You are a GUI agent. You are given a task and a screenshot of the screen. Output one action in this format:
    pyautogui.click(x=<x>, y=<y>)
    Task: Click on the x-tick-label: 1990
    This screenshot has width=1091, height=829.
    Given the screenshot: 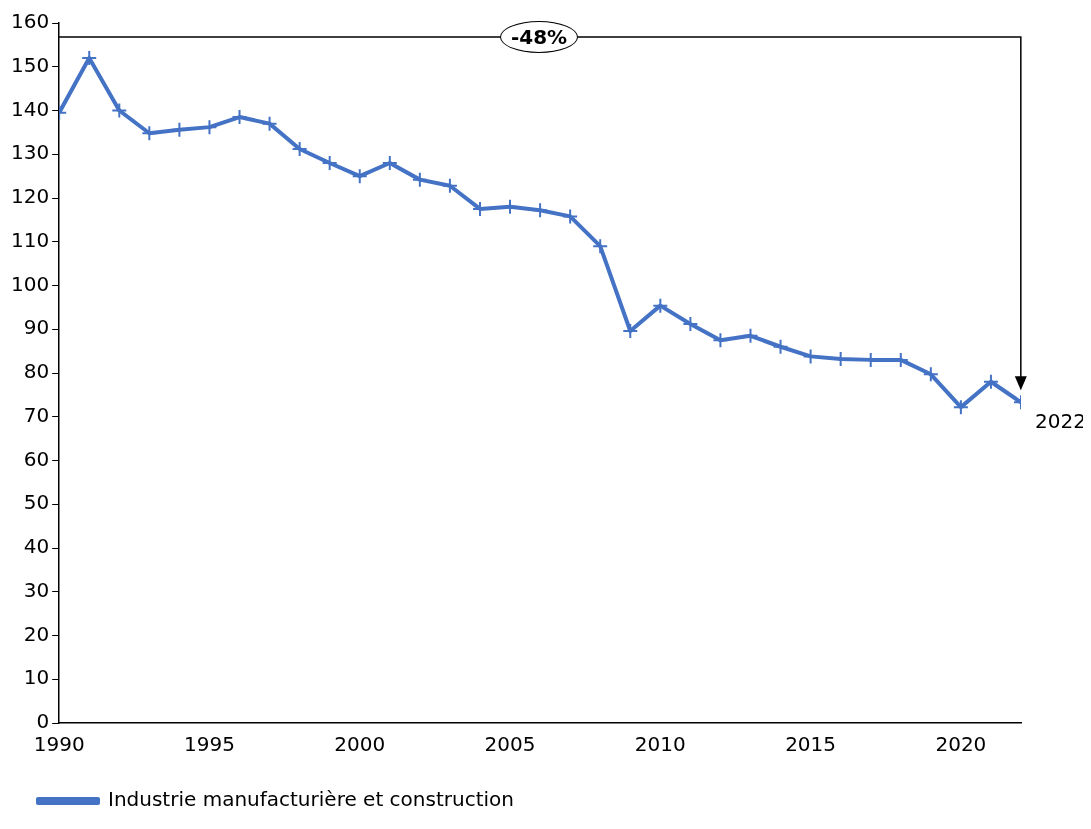 What is the action you would take?
    pyautogui.click(x=59, y=744)
    